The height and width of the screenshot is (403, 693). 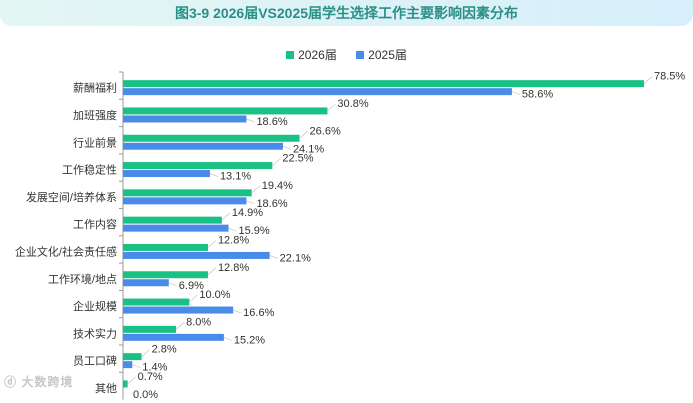 I want to click on category-label: 员工口碑, so click(x=95, y=361).